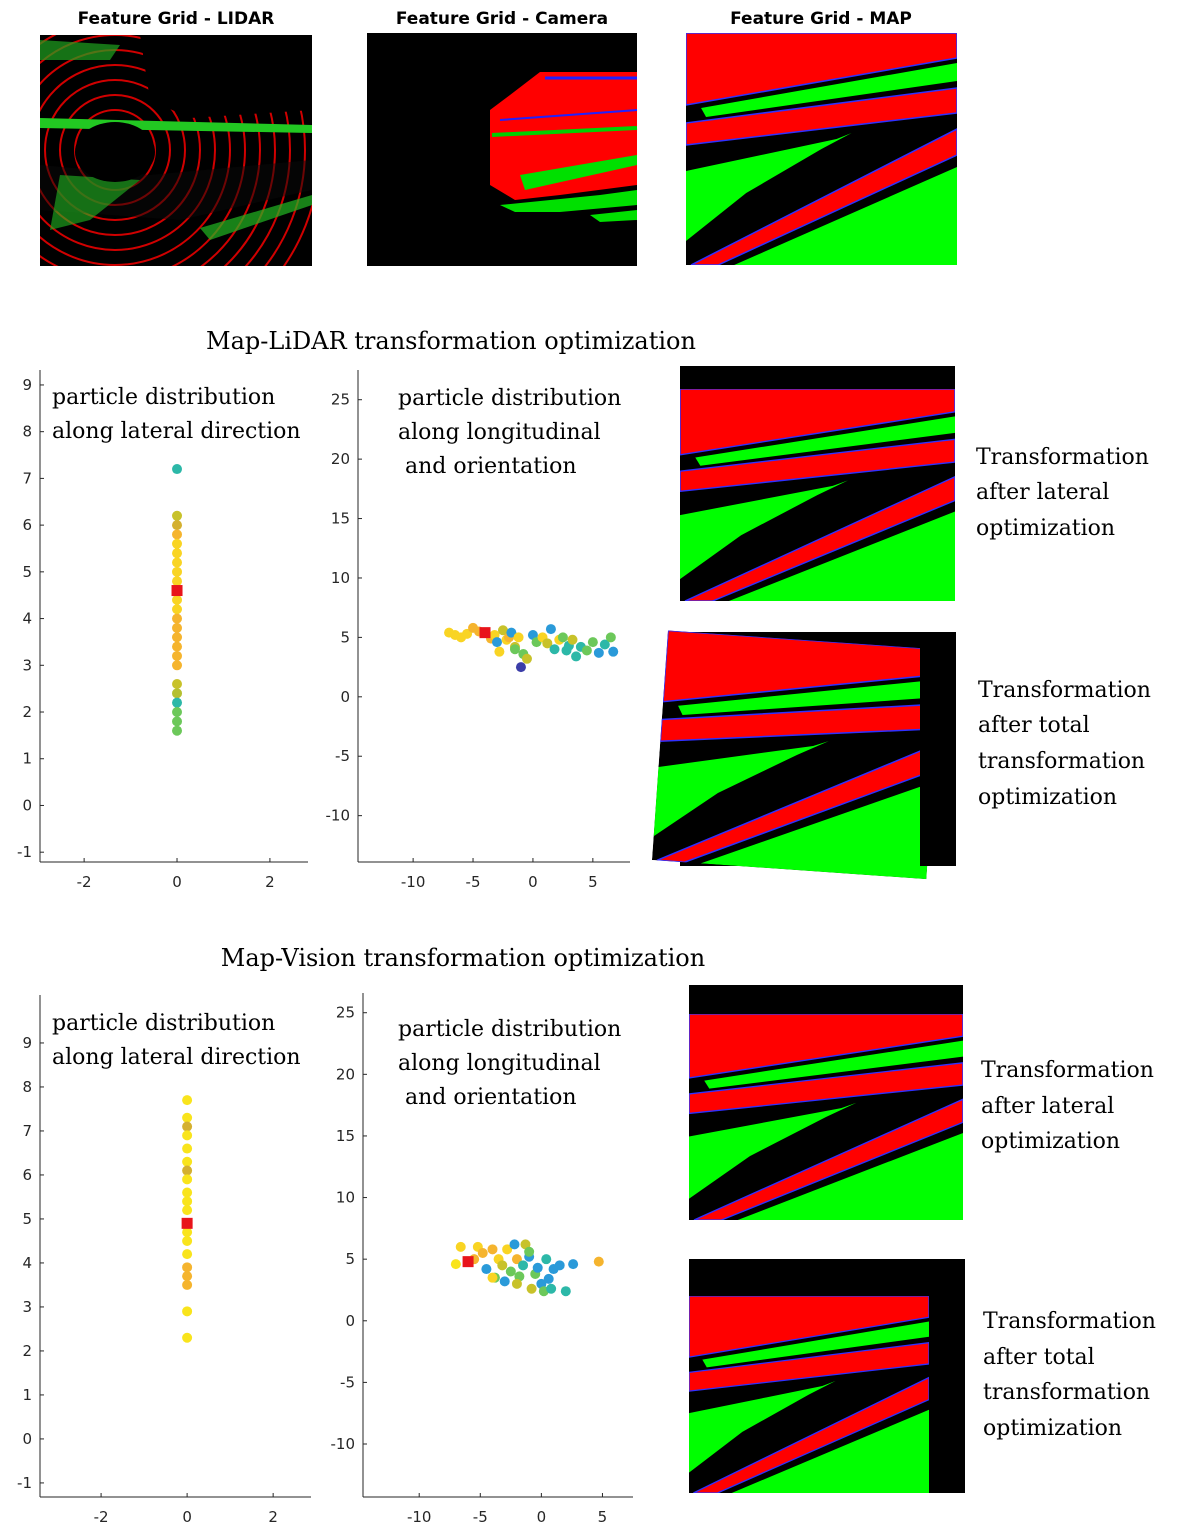 Image resolution: width=1182 pixels, height=1526 pixels. What do you see at coordinates (827, 1376) in the screenshot?
I see `total-result-image` at bounding box center [827, 1376].